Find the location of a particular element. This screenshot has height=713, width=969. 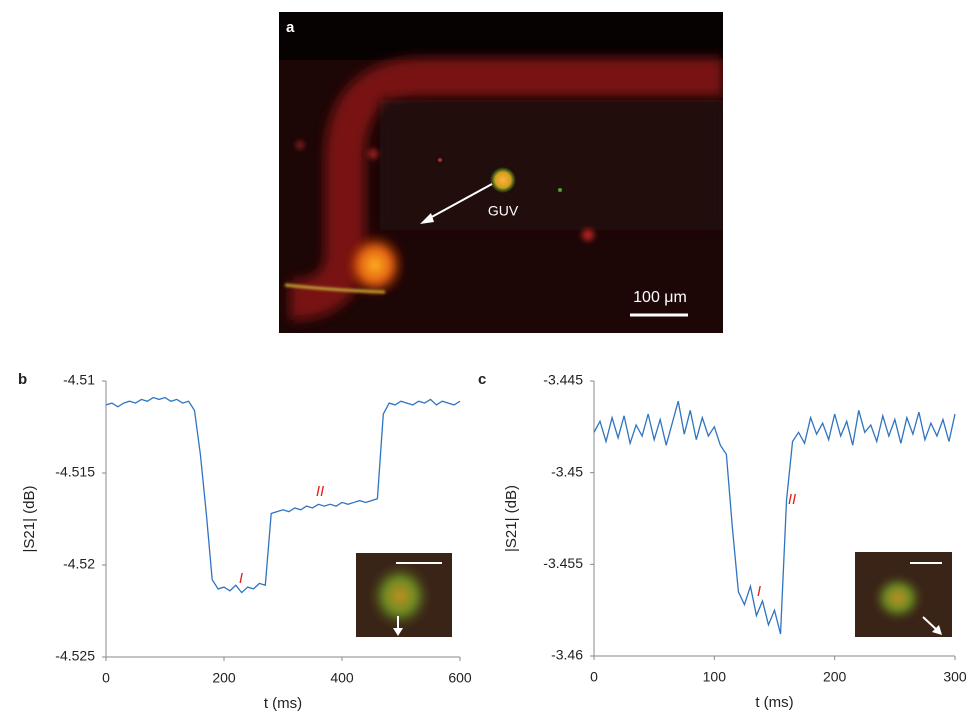

y-tick-label: -3.445 is located at coordinates (563, 380).